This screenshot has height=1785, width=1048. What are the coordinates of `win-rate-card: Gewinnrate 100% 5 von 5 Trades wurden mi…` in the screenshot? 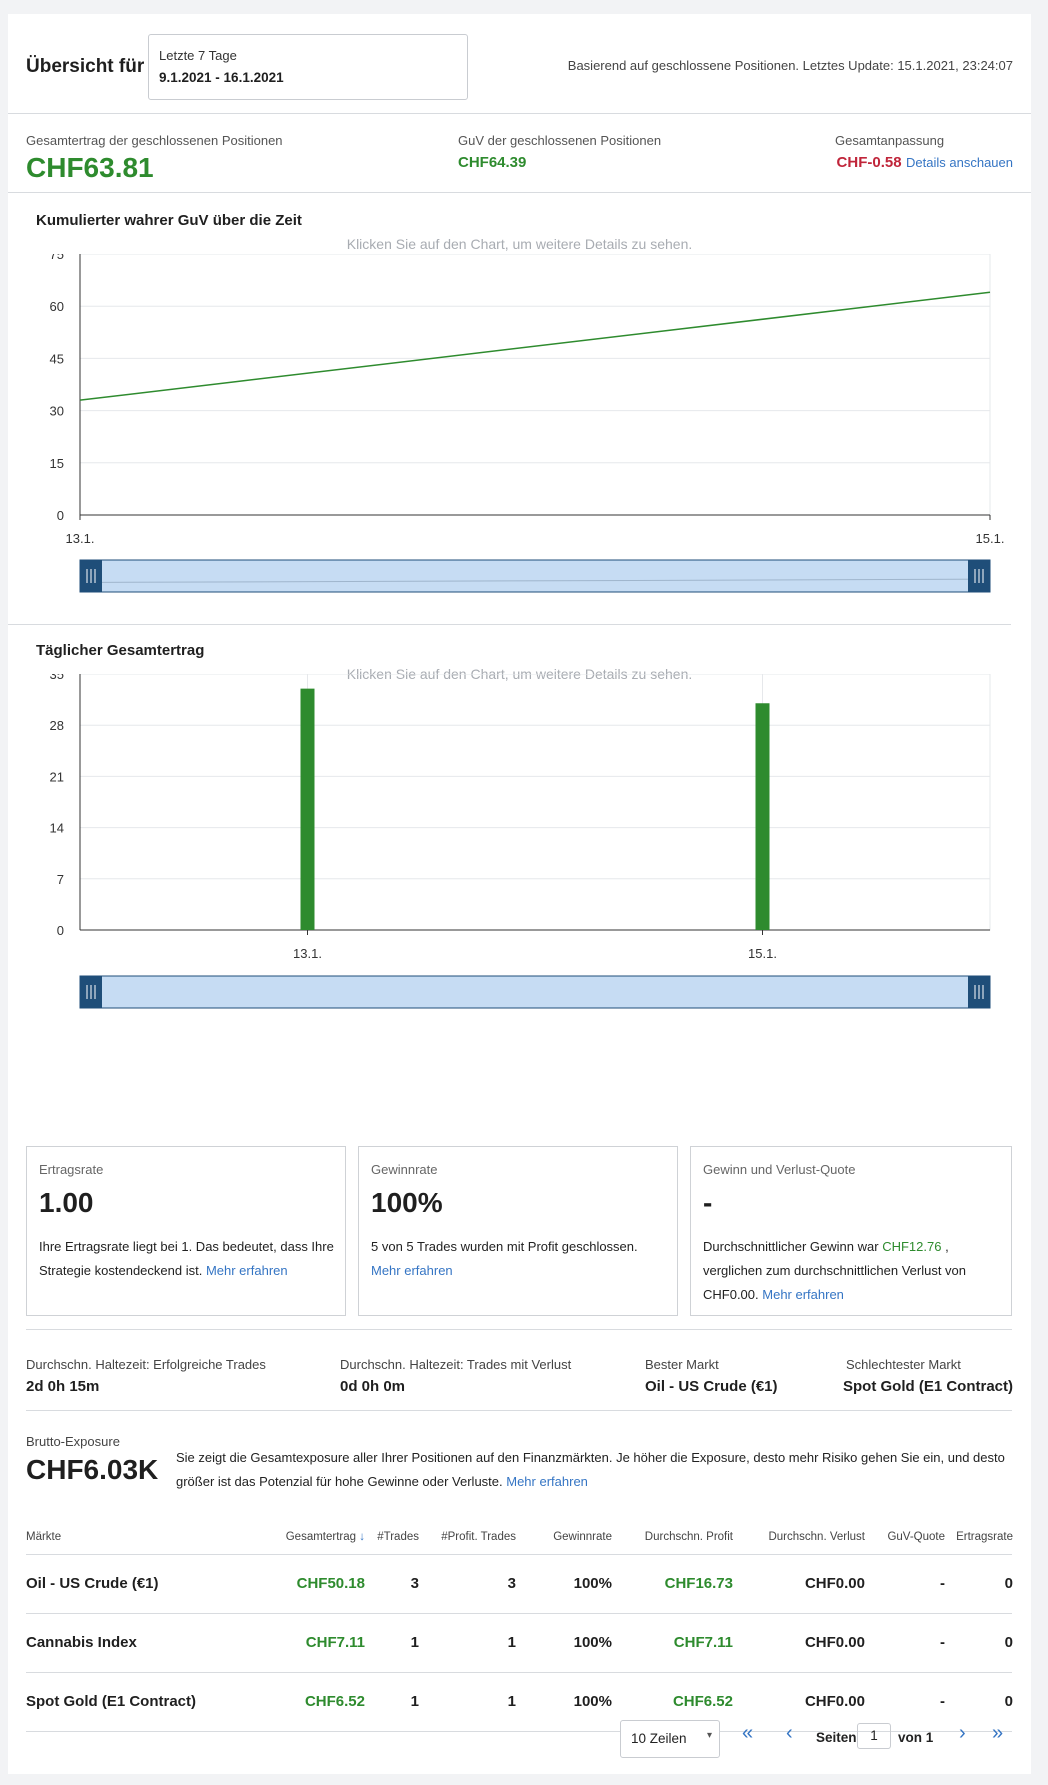 It's located at (518, 1231).